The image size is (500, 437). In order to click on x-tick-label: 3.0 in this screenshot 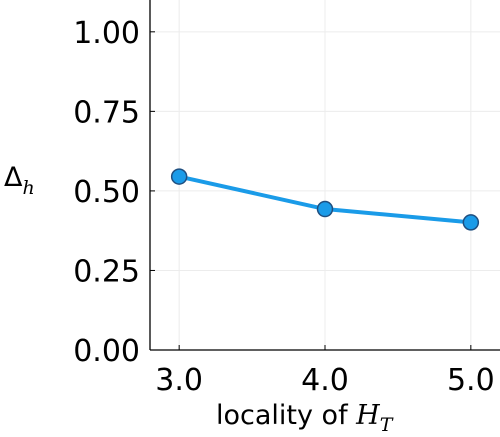, I will do `click(179, 380)`.